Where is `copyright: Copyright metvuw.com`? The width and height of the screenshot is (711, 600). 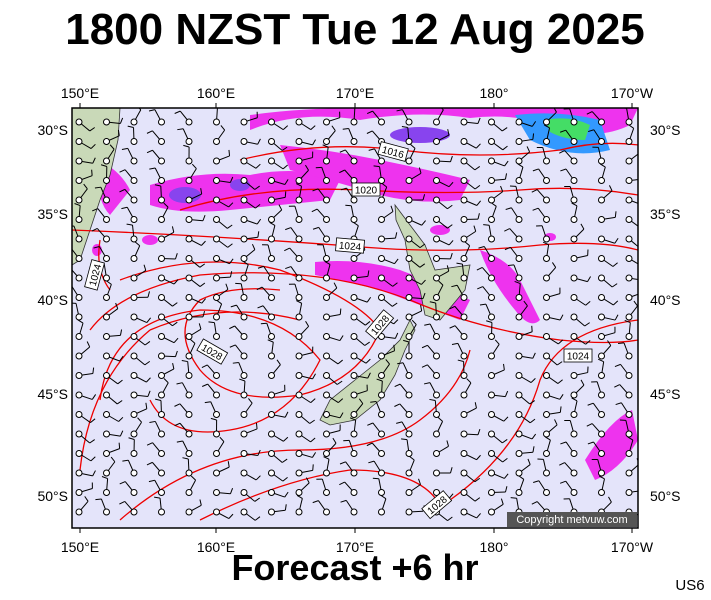 copyright: Copyright metvuw.com is located at coordinates (571, 520).